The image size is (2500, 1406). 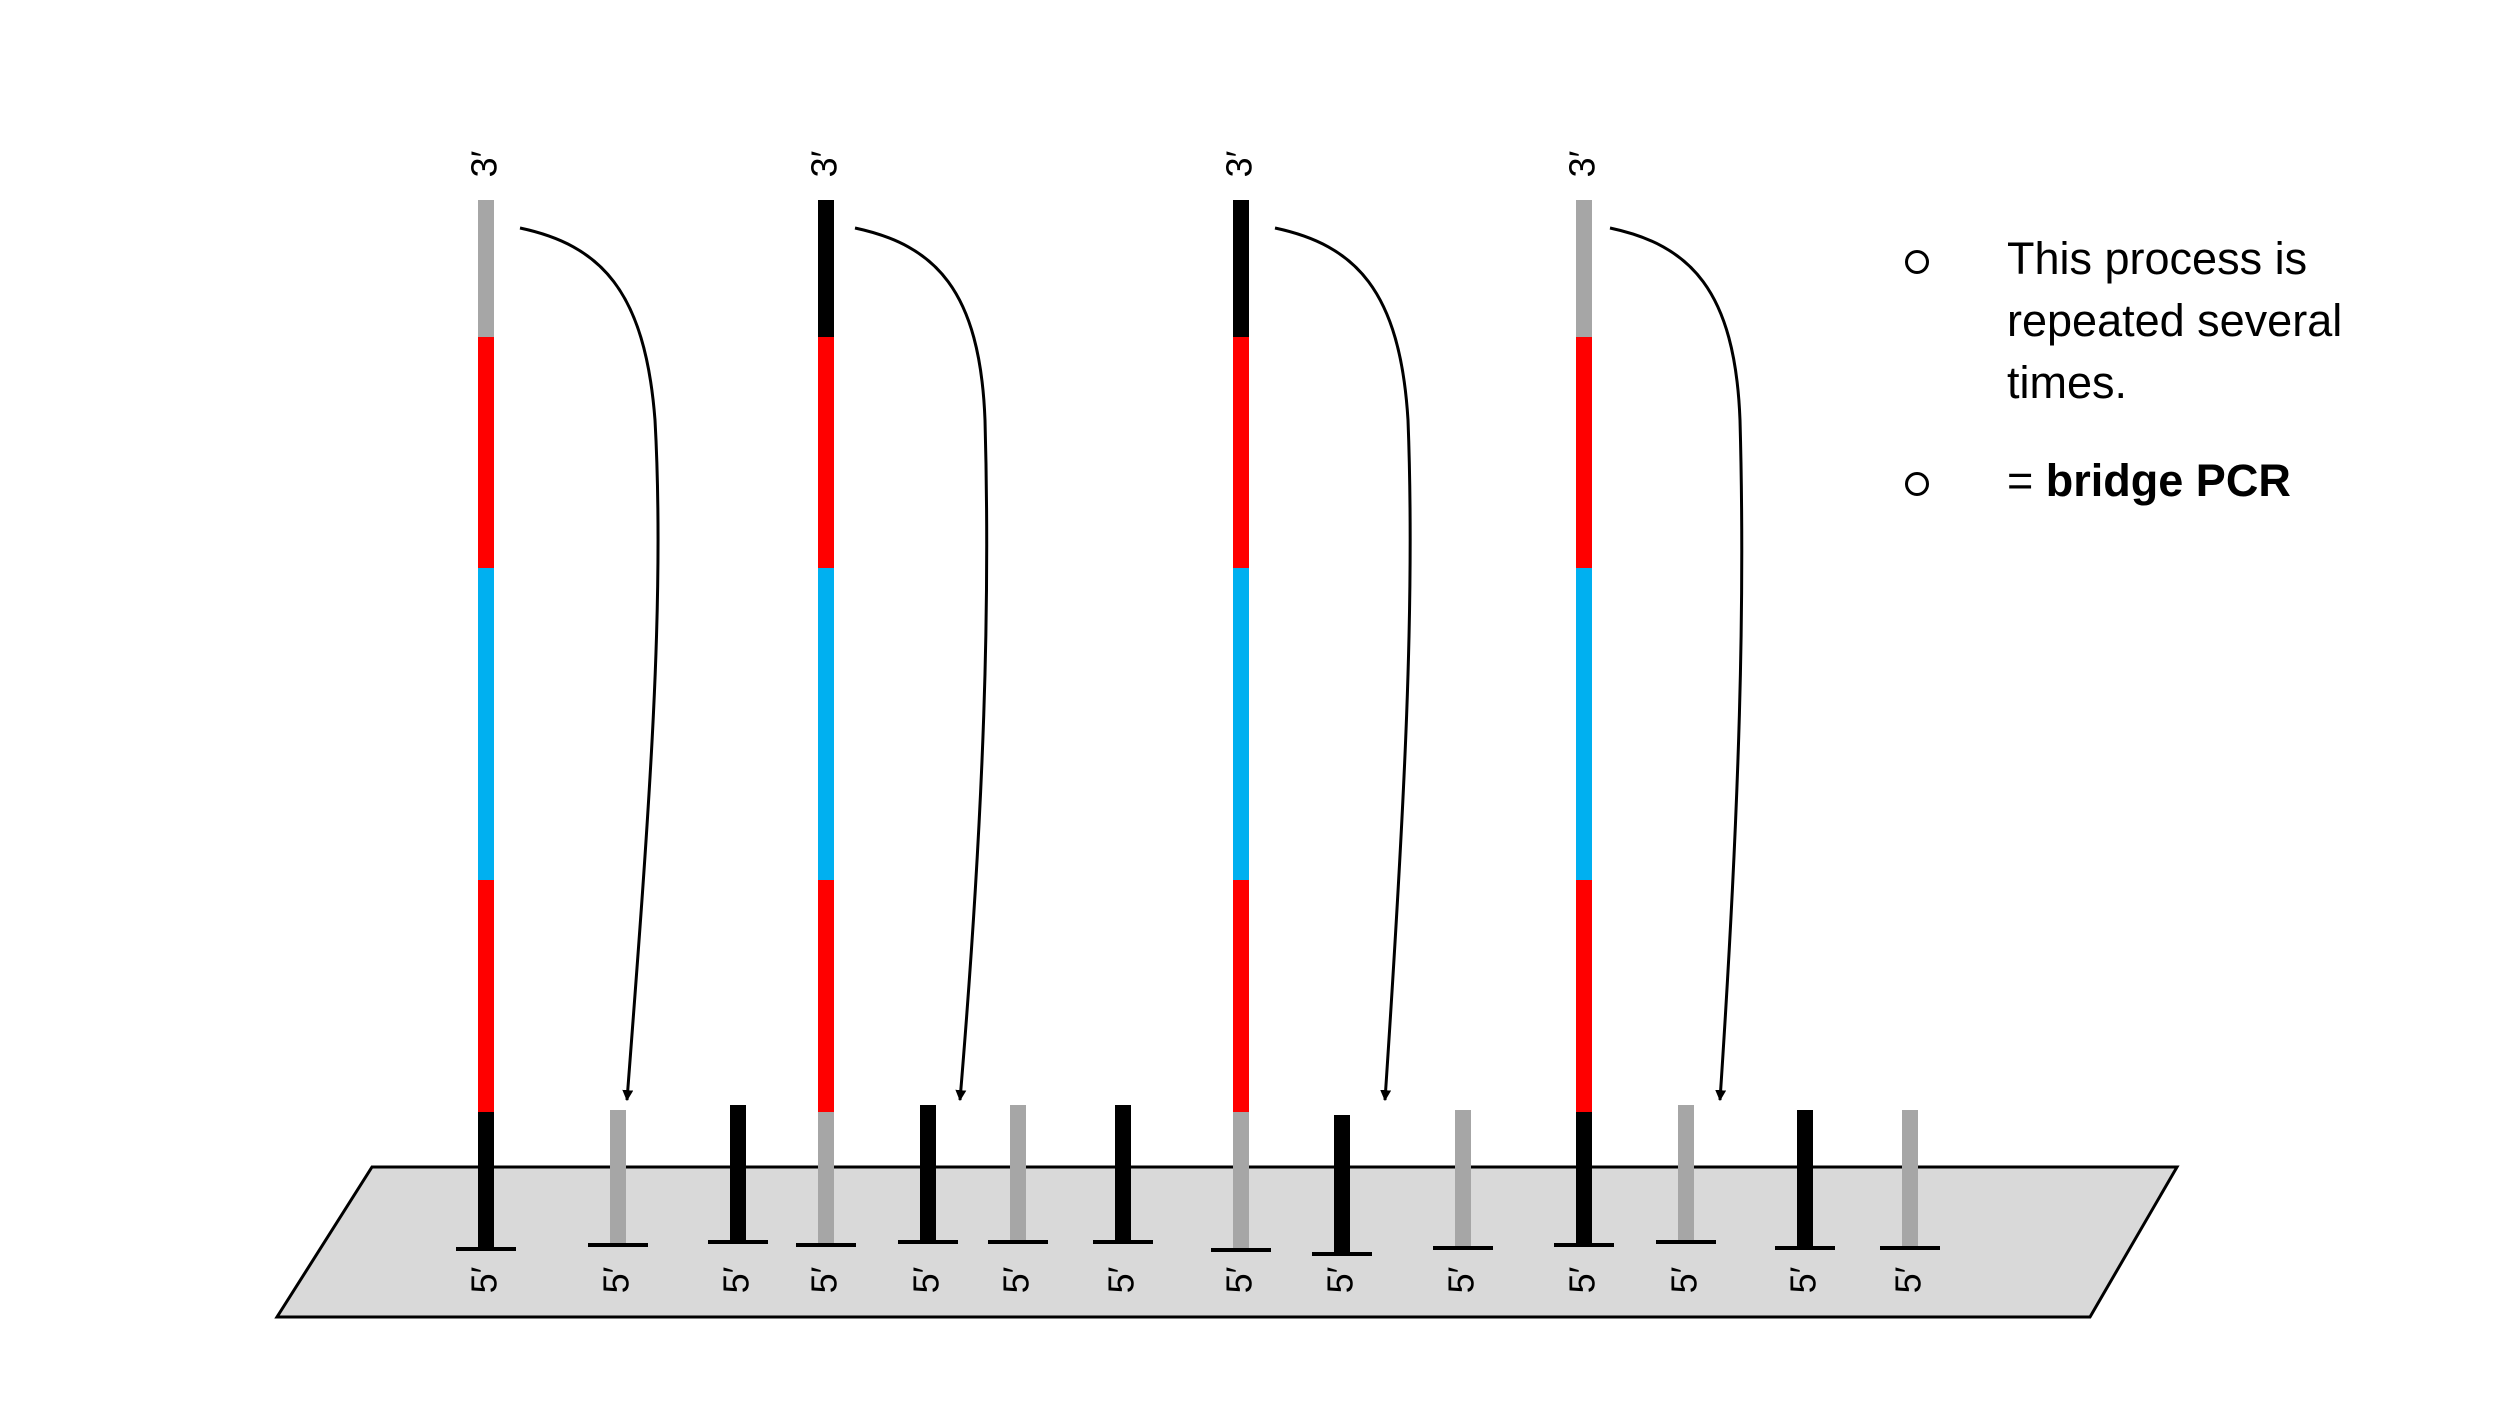 I want to click on flow-cell-surface, so click(x=1227, y=1242).